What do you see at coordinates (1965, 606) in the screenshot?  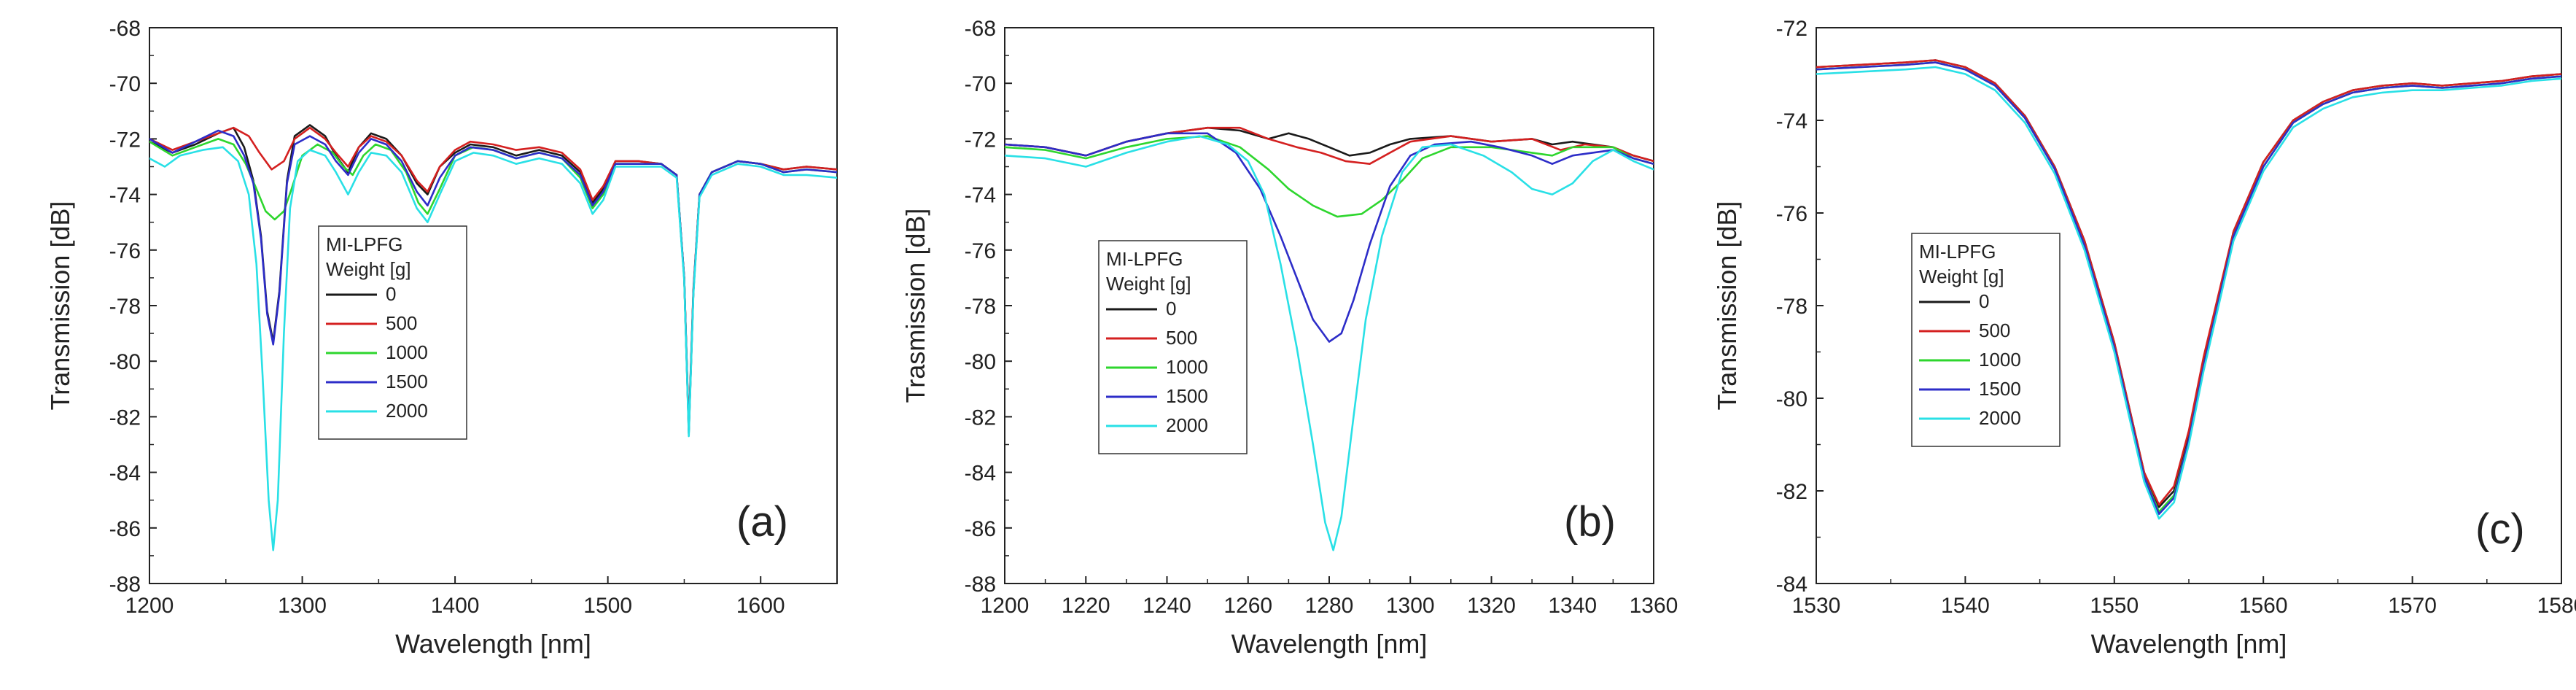 I see `x-tick-label: 1540` at bounding box center [1965, 606].